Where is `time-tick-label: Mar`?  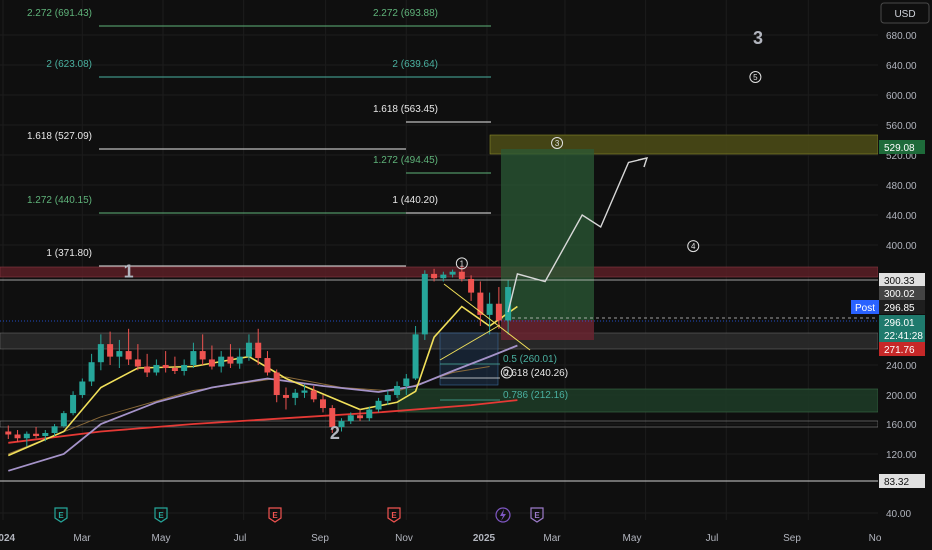 time-tick-label: Mar is located at coordinates (82, 538).